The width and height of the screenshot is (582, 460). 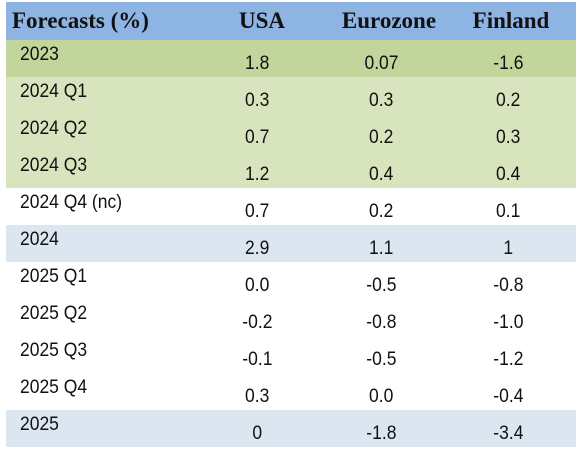 I want to click on usa-value: 1.2, so click(x=257, y=169).